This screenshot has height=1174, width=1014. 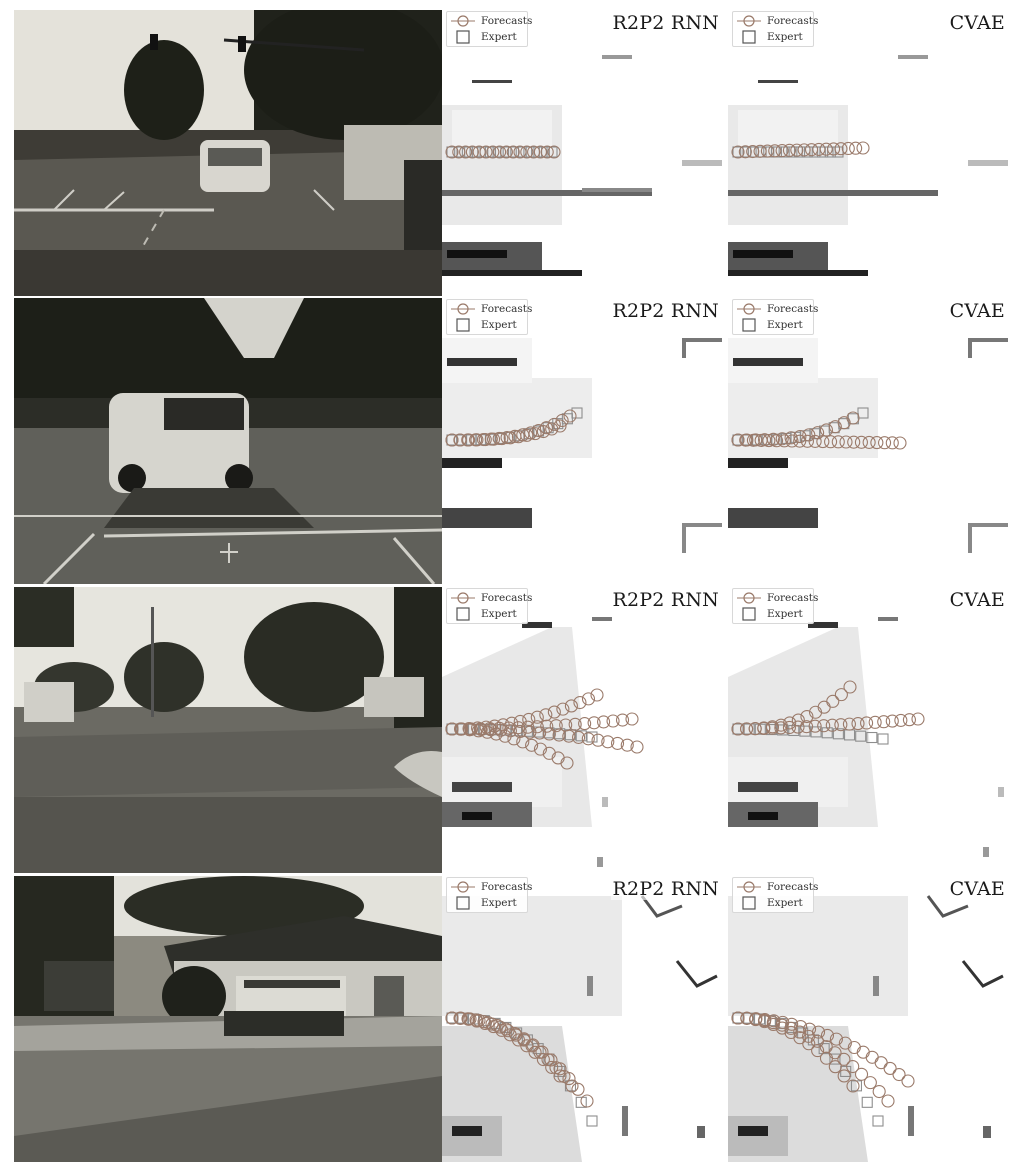 I want to click on forecast-map-r2p2-1: Forecasts Expert R2P2 RNN, so click(x=584, y=153).